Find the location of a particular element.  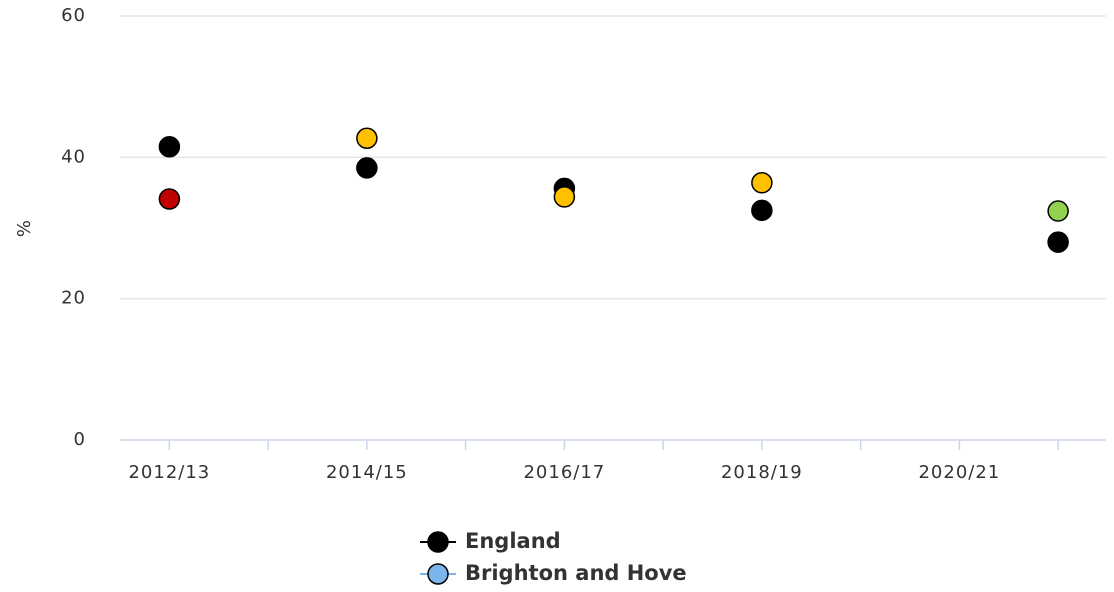

y-axis-label: % is located at coordinates (24, 228).